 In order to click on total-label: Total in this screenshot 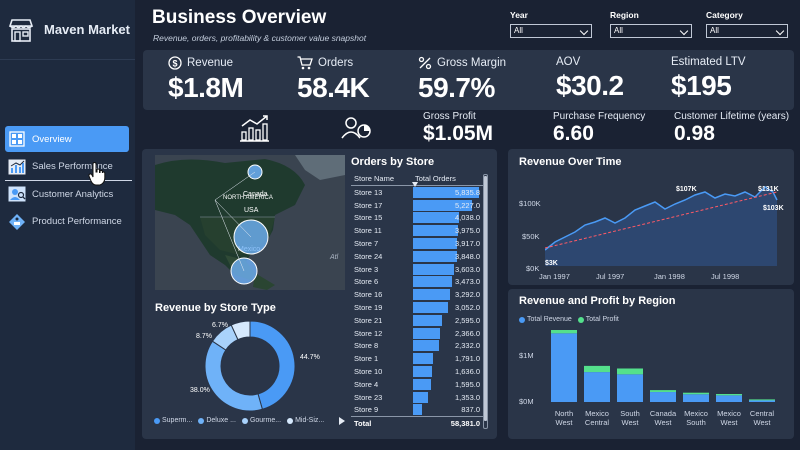, I will do `click(363, 424)`.